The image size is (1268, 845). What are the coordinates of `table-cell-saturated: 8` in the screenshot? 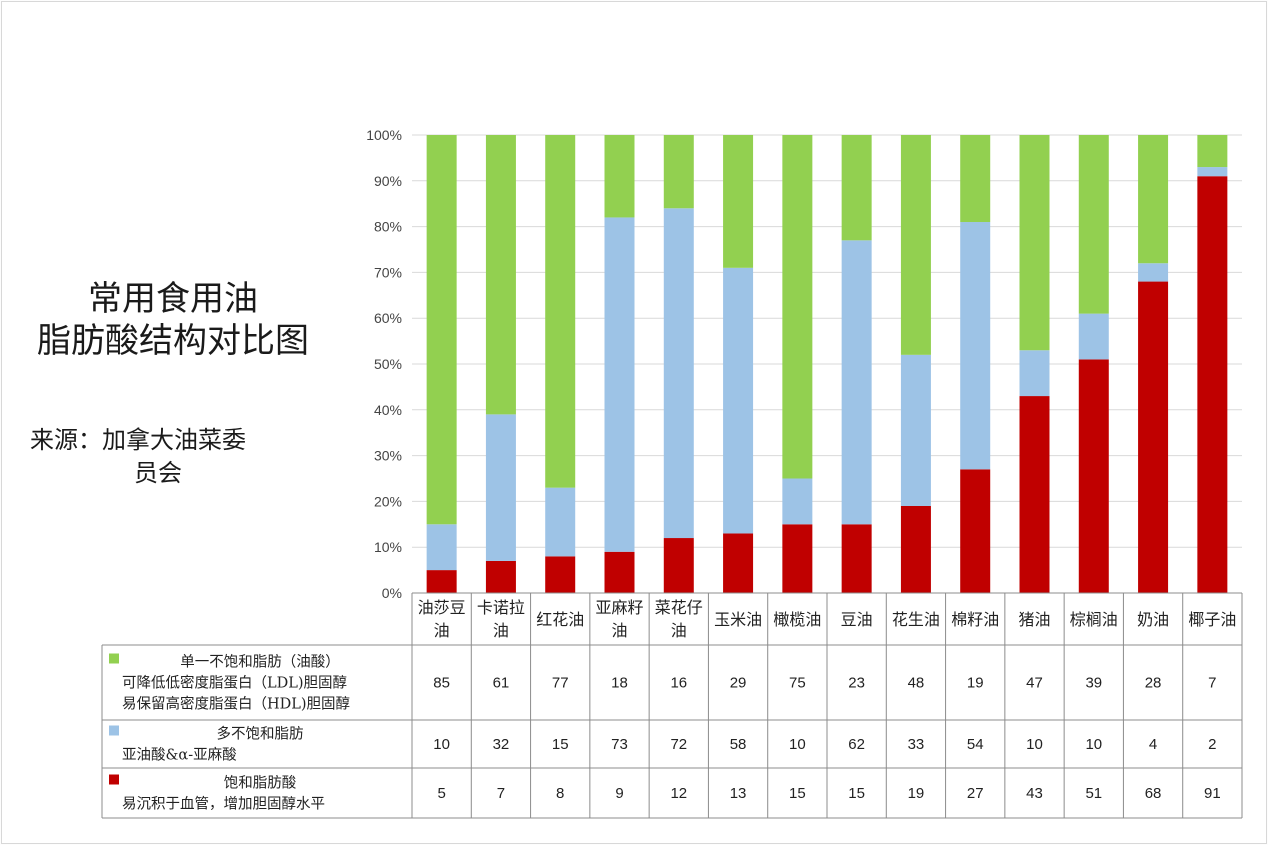 It's located at (560, 793).